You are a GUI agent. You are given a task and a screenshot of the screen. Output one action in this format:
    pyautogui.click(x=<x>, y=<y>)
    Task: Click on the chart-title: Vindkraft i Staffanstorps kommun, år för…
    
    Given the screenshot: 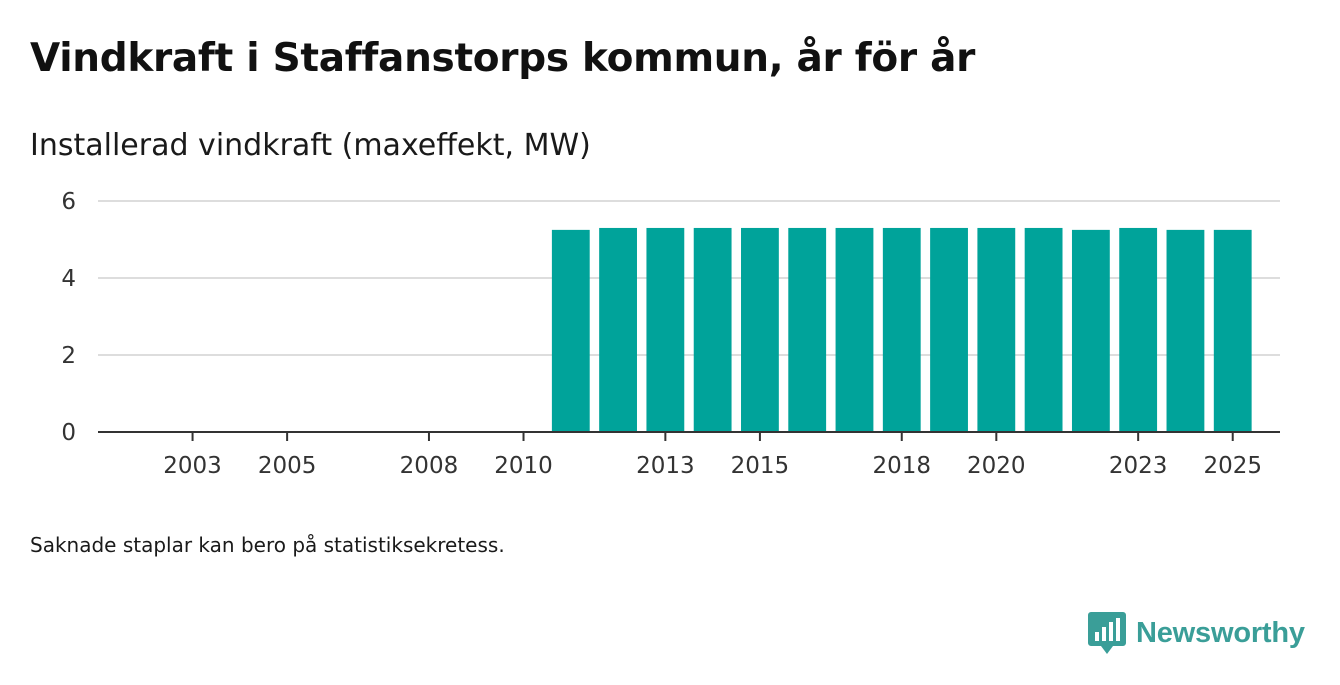 What is the action you would take?
    pyautogui.click(x=503, y=58)
    